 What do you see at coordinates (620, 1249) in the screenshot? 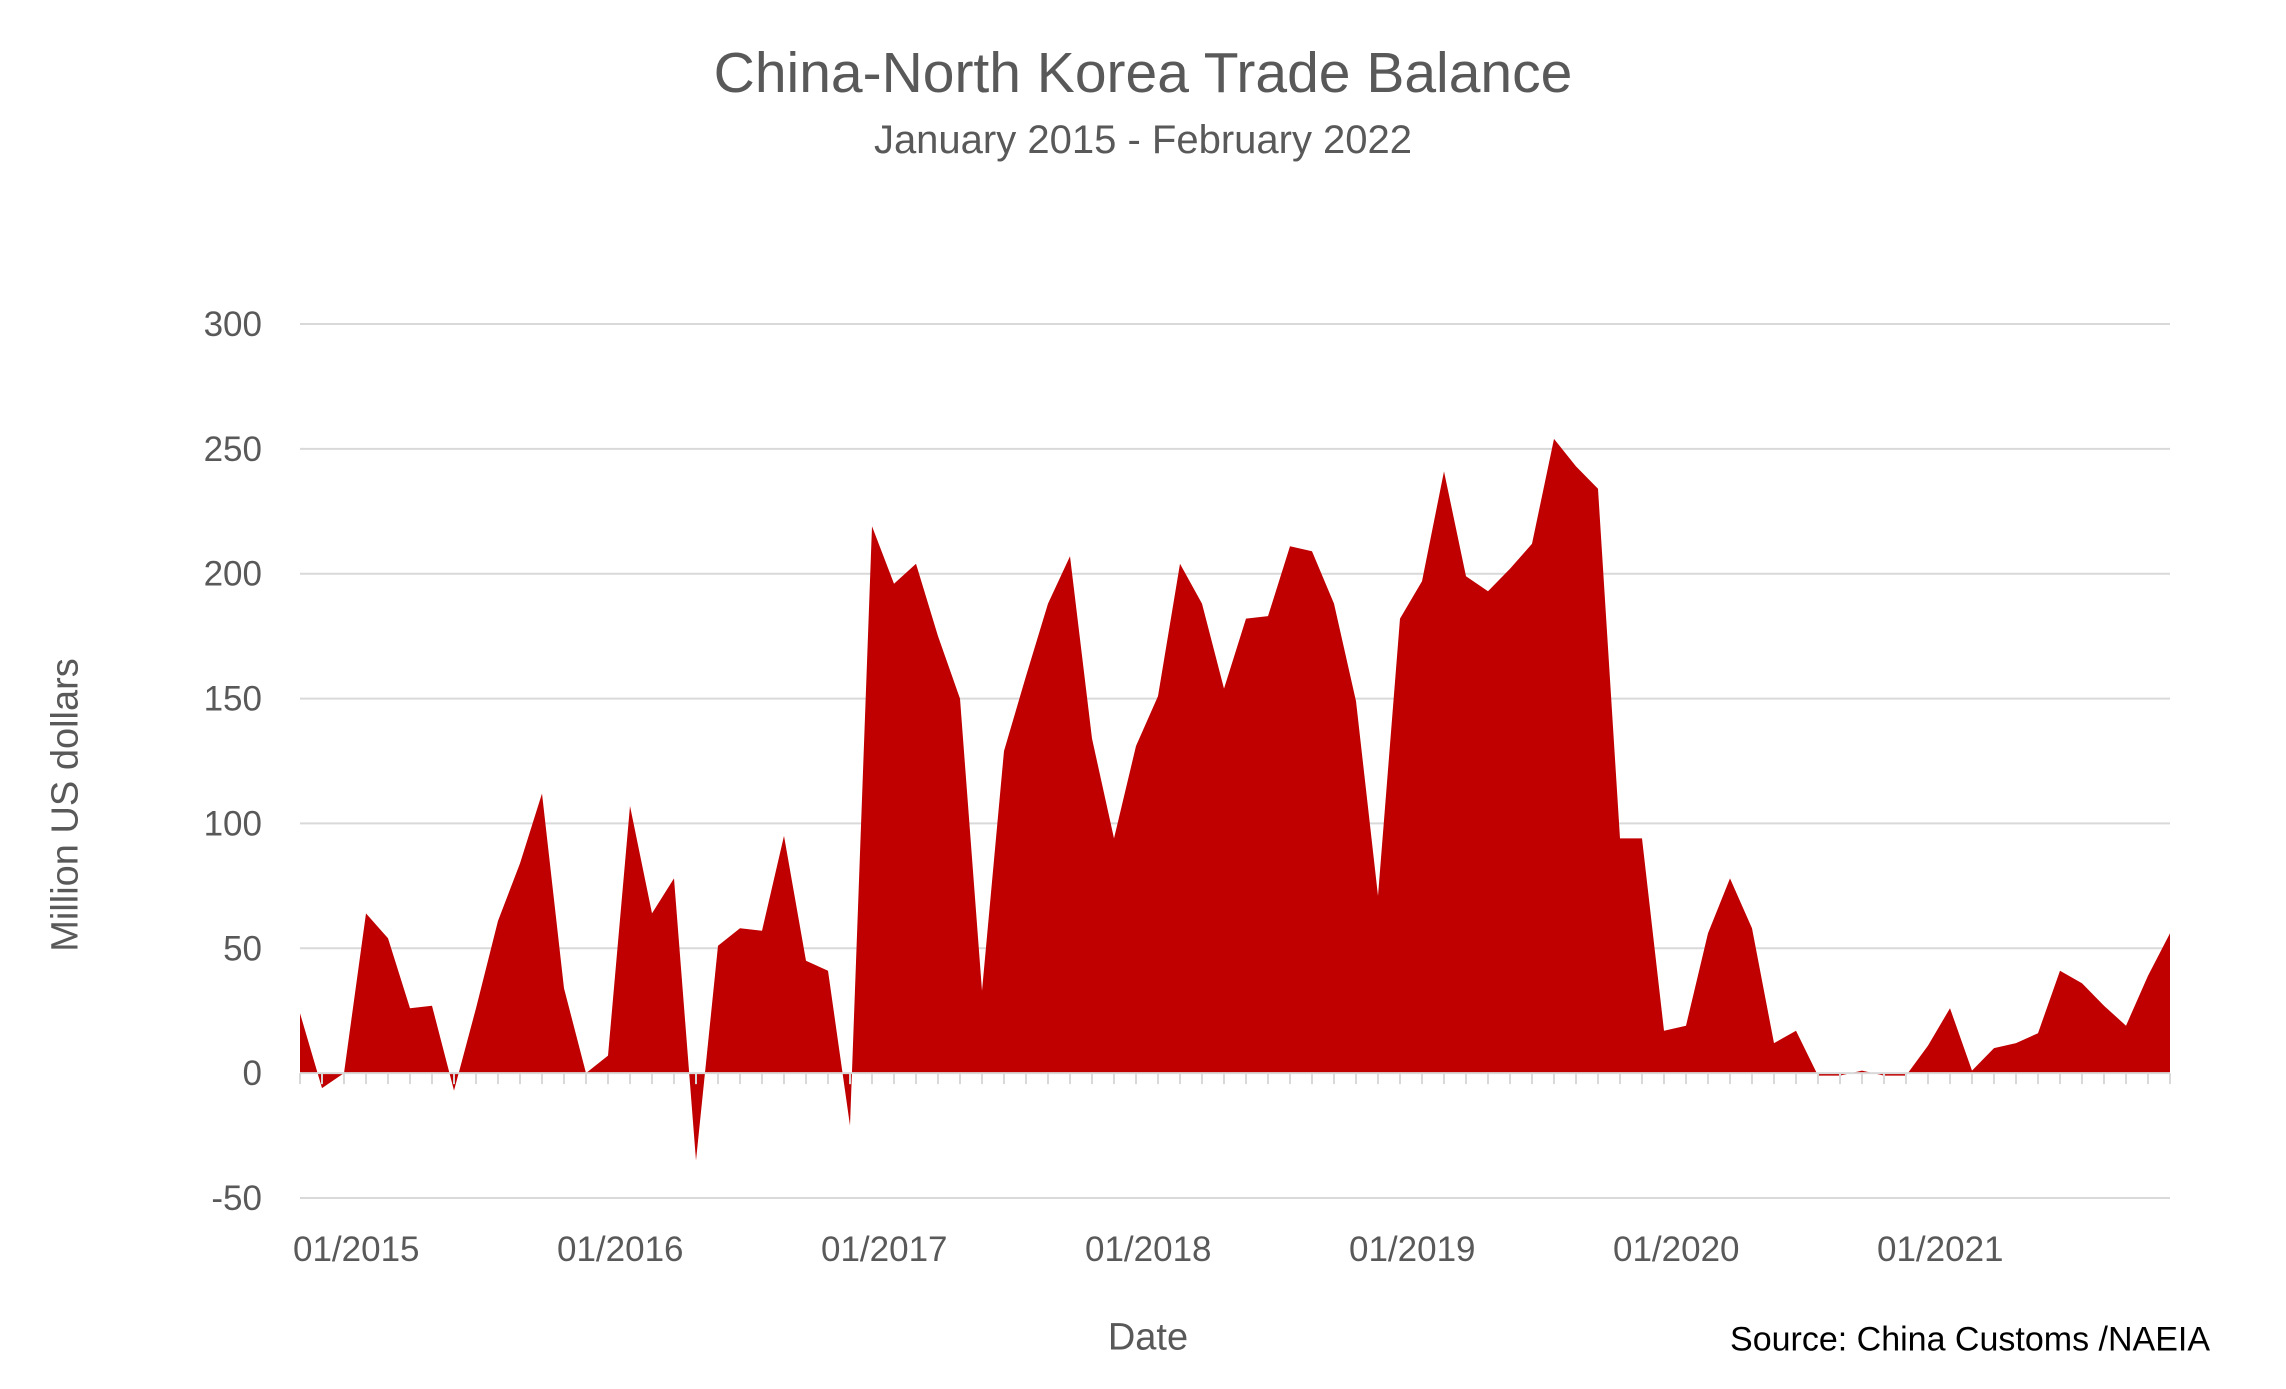
I see `x-tick-label: 01/2016` at bounding box center [620, 1249].